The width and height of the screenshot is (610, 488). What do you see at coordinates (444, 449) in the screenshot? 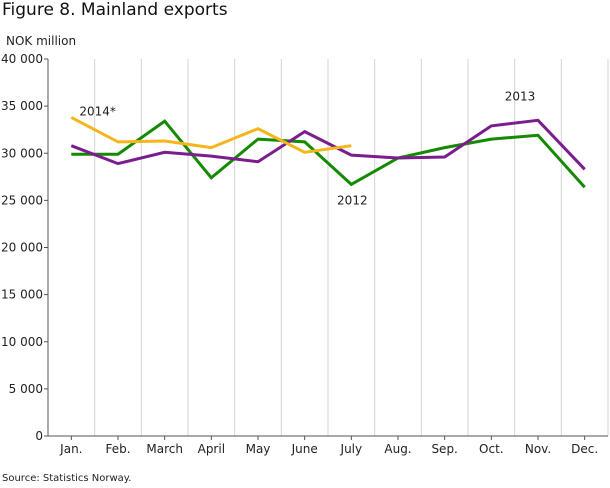
I see `x-tick-label: Sep.` at bounding box center [444, 449].